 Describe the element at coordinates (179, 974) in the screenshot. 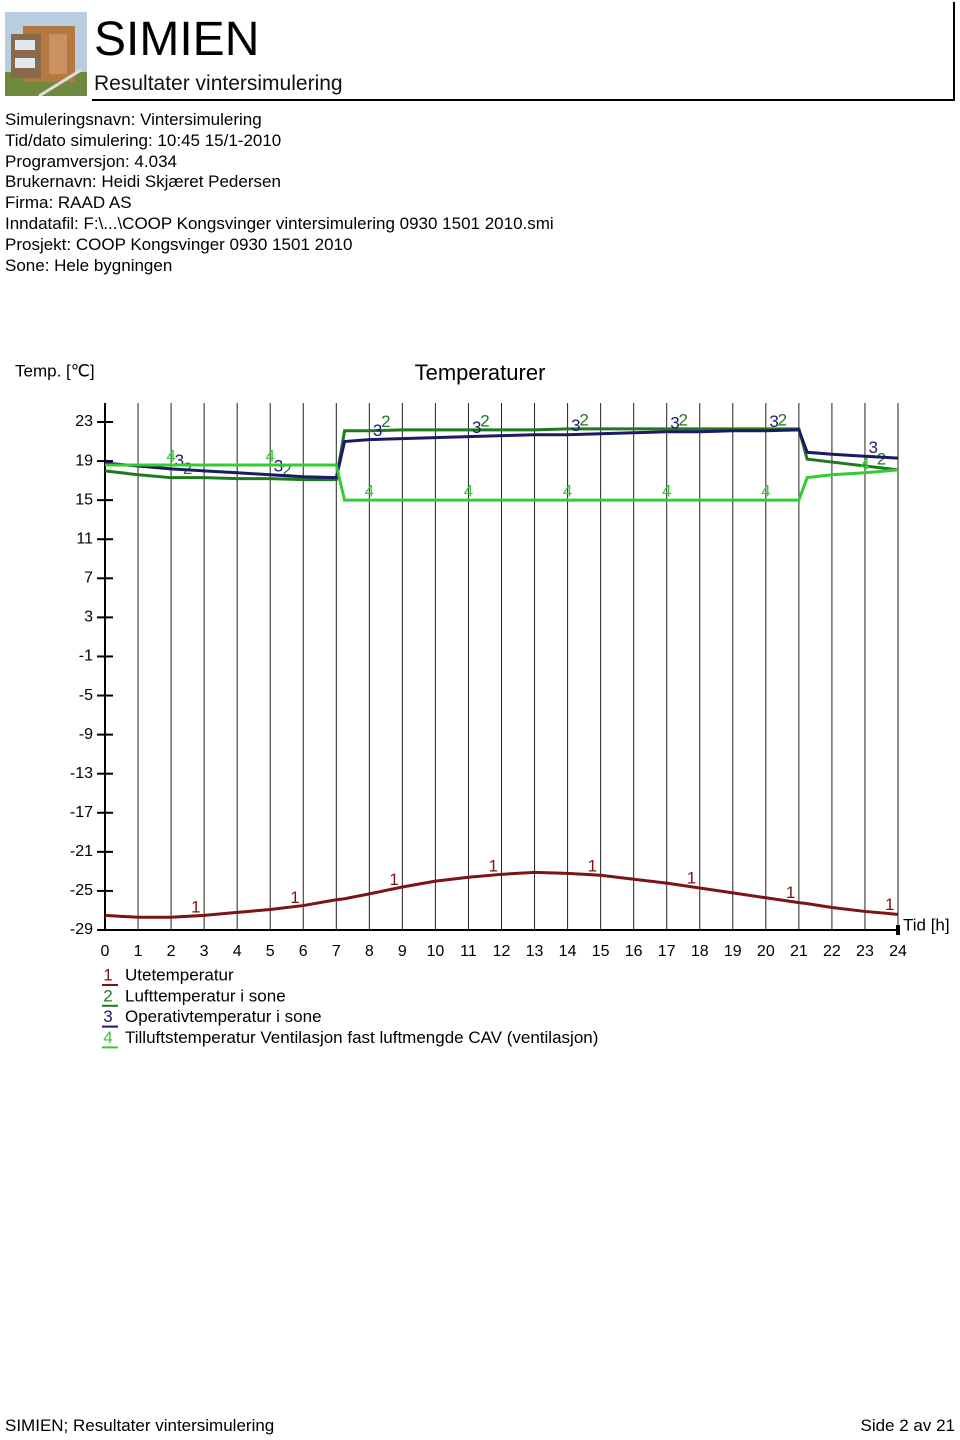

I see `legend-label: Utetemperatur` at that location.